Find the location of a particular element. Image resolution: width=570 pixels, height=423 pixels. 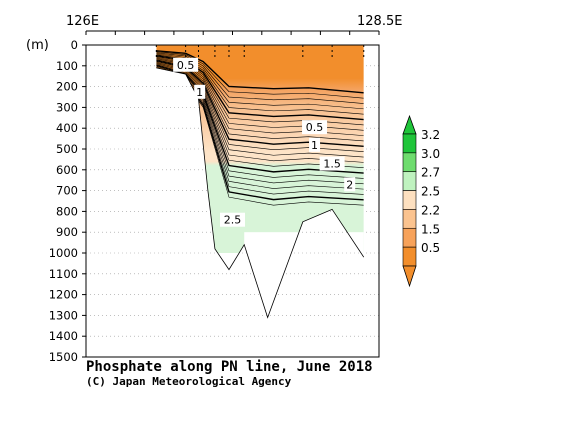

y-tick-label: 900 is located at coordinates (67, 232).